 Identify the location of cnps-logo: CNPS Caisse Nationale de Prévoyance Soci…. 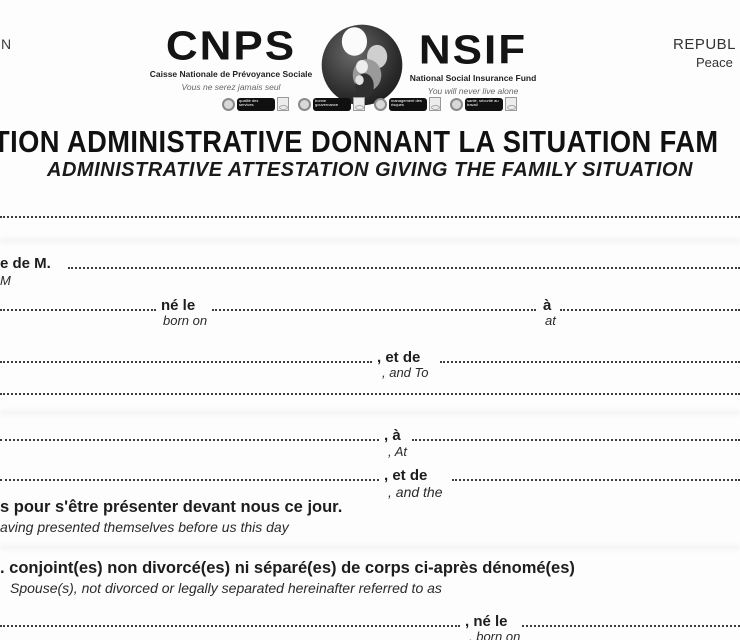
(231, 57).